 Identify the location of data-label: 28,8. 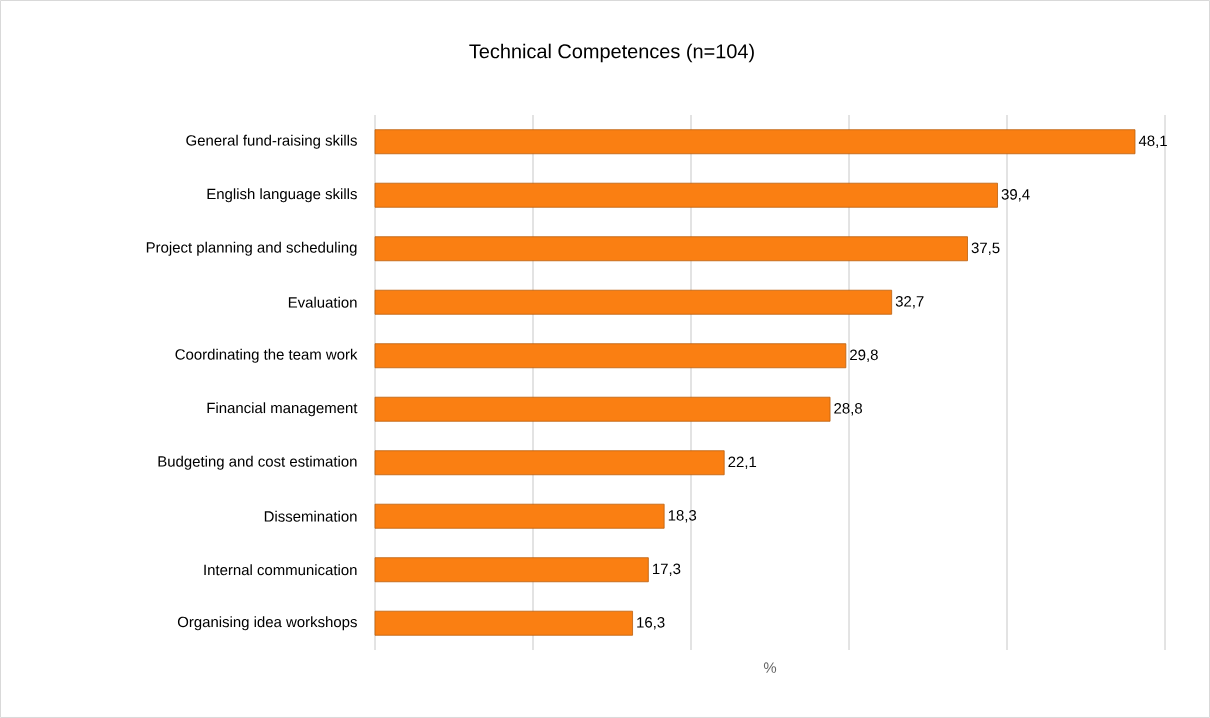
(848, 409).